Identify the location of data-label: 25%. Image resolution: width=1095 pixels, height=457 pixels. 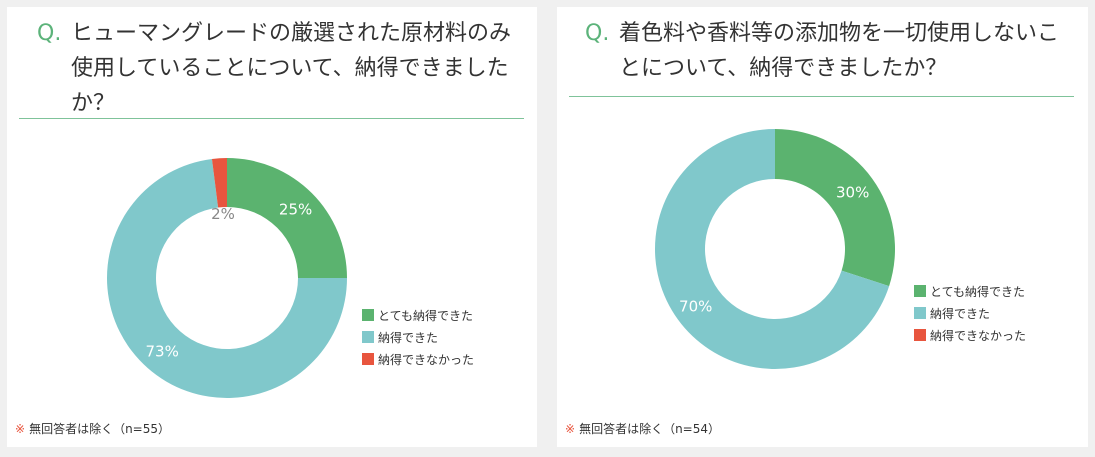
(295, 209).